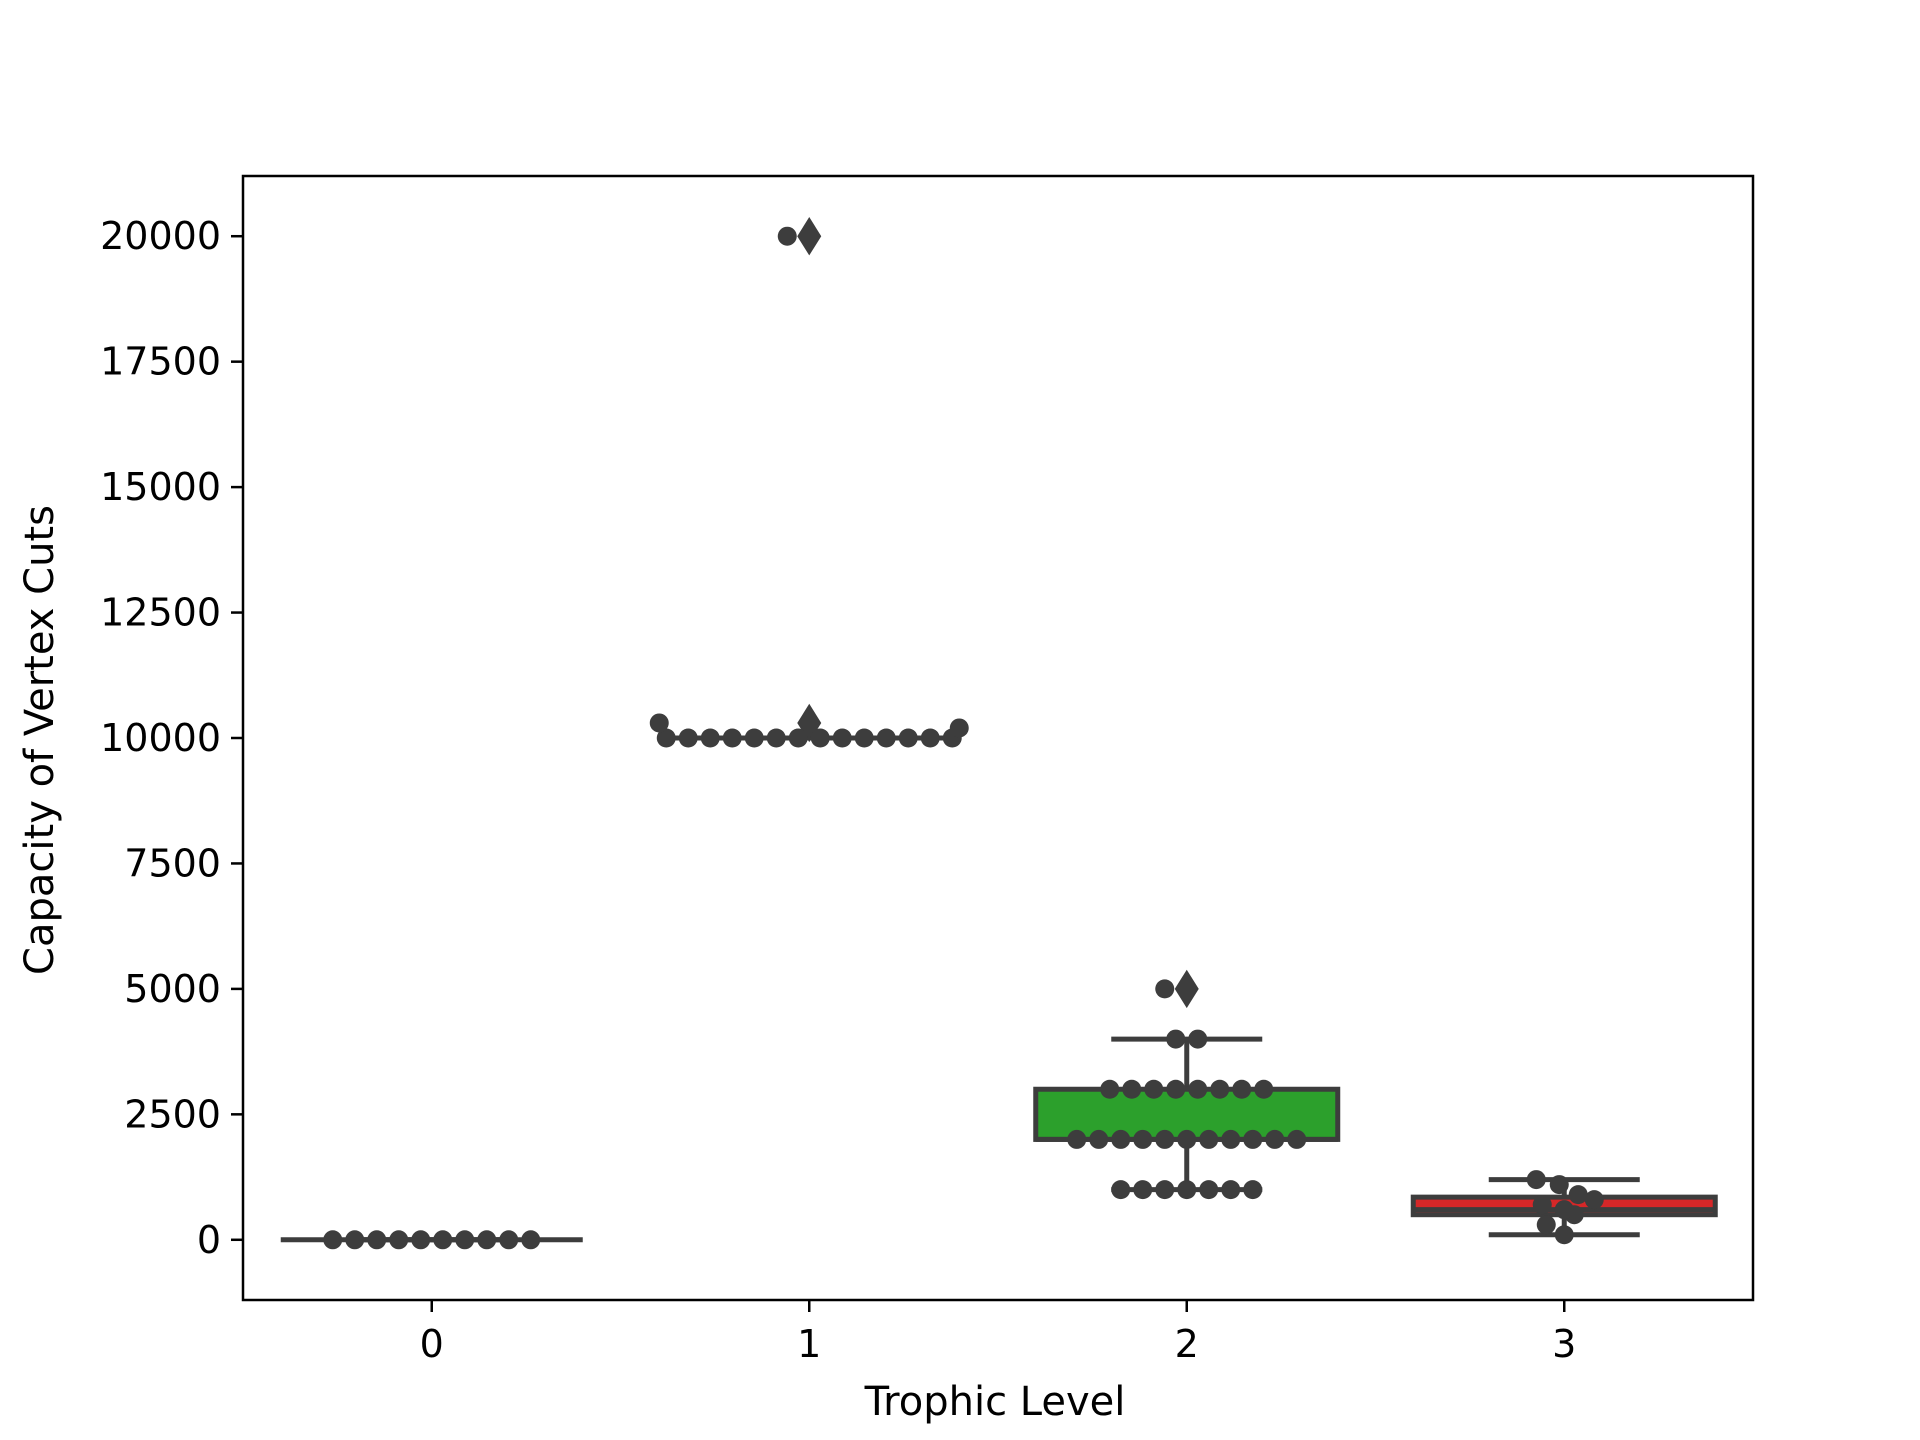  What do you see at coordinates (160, 236) in the screenshot?
I see `y-tick-label: 20000` at bounding box center [160, 236].